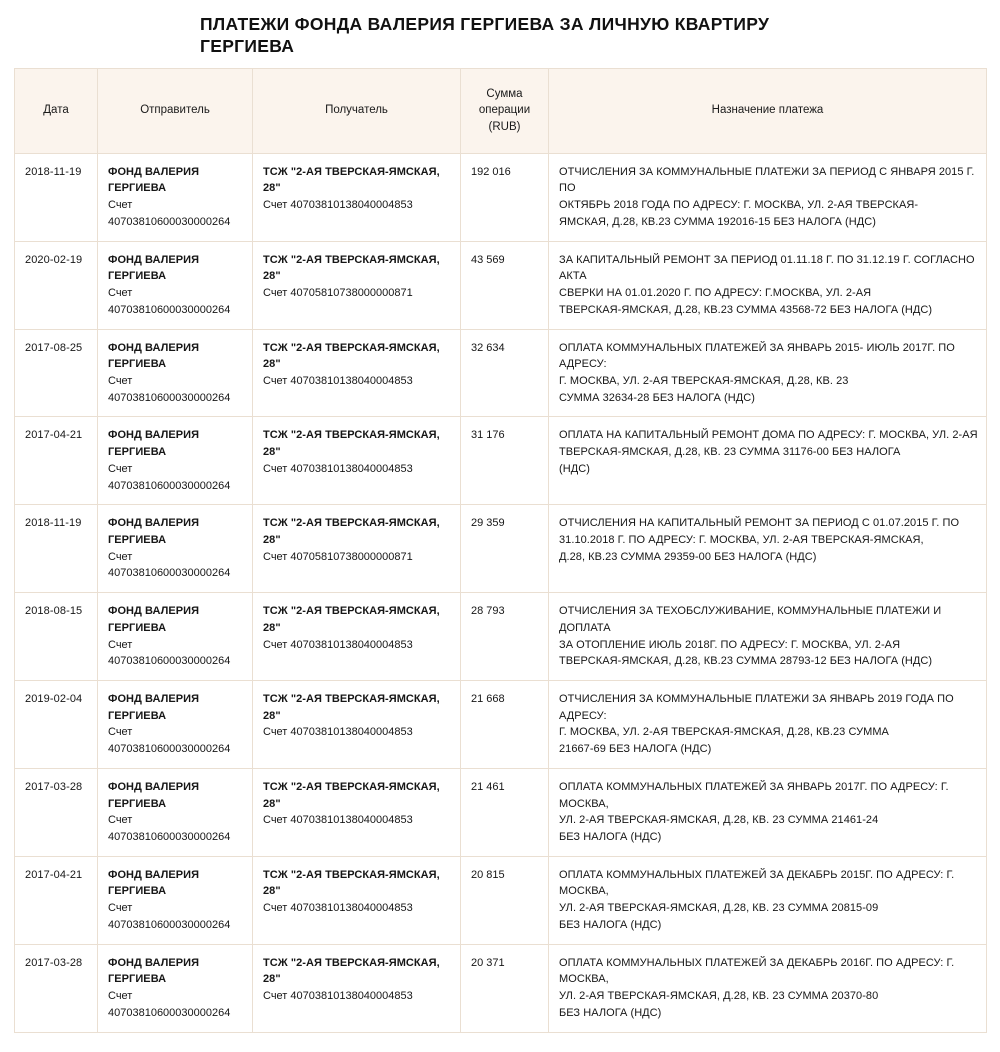  I want to click on column-header-purpose: Назначение платежа, so click(767, 110).